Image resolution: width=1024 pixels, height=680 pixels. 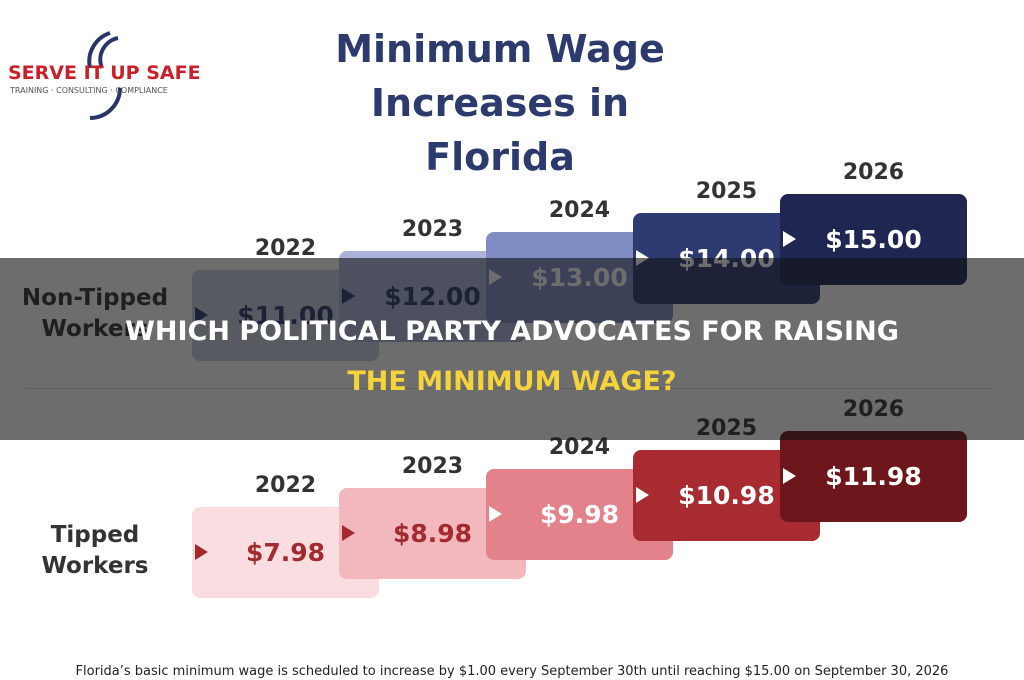 I want to click on logo-mark, so click(x=104, y=75).